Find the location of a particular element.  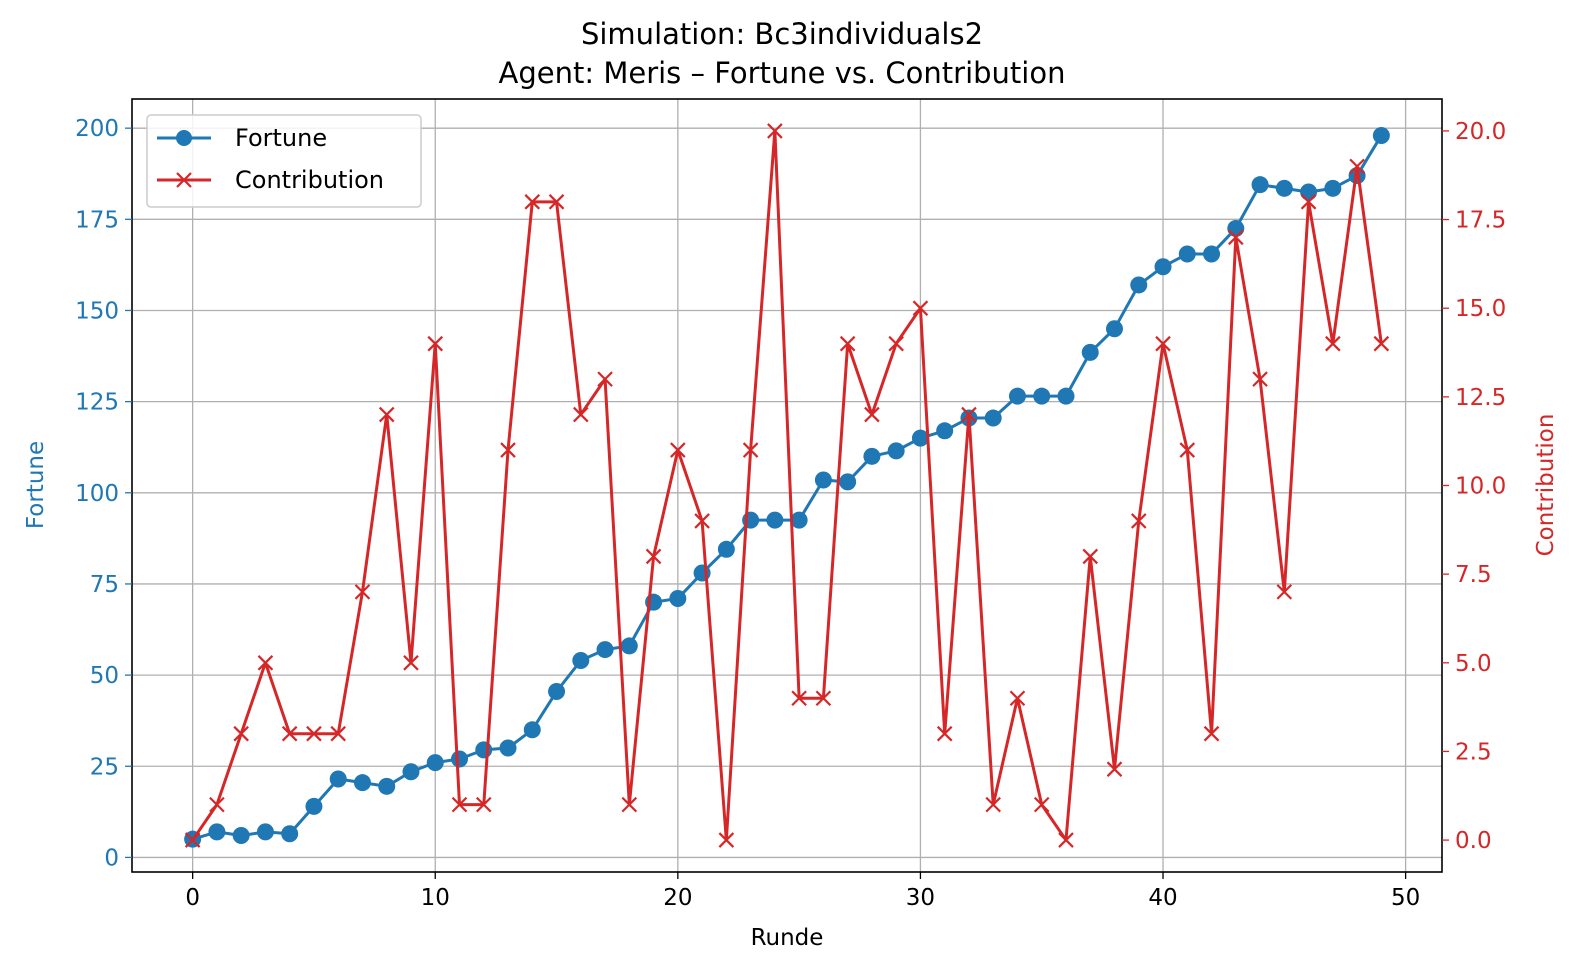

legend-fortune-label: Fortune is located at coordinates (281, 138).